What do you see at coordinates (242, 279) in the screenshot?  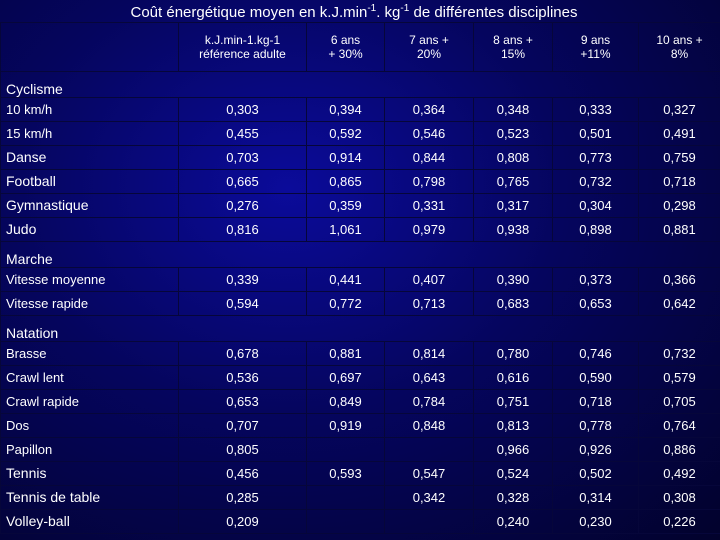 I see `value-cell: 0,339` at bounding box center [242, 279].